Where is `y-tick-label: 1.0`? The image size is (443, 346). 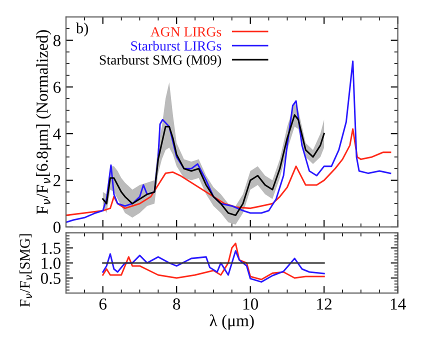
y-tick-label: 1.0 is located at coordinates (51, 263).